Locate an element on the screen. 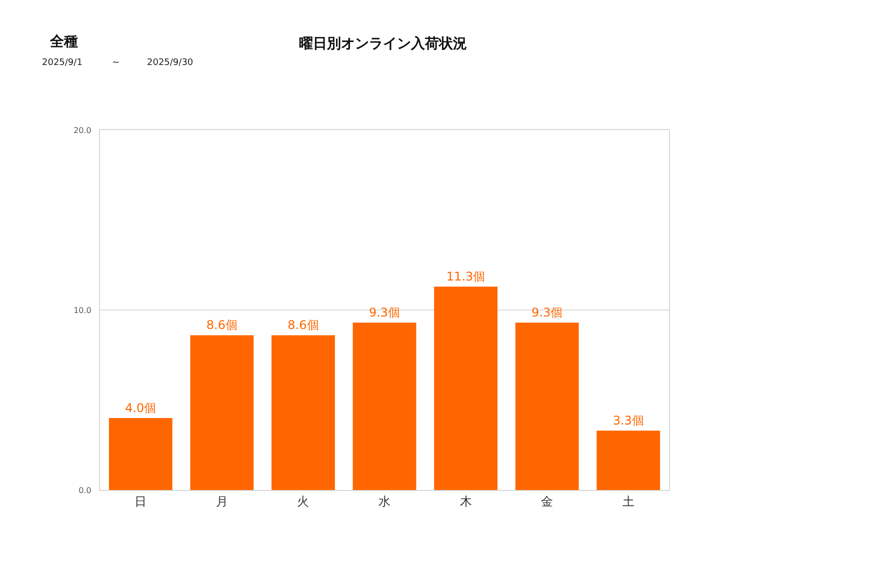 Image resolution: width=877 pixels, height=578 pixels. data-label: 11.3個 is located at coordinates (466, 277).